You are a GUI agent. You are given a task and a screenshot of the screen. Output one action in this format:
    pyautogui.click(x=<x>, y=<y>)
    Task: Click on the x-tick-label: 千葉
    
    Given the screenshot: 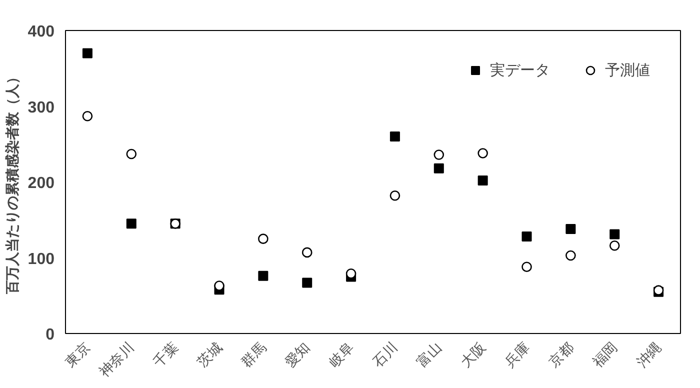 What is the action you would take?
    pyautogui.click(x=165, y=354)
    